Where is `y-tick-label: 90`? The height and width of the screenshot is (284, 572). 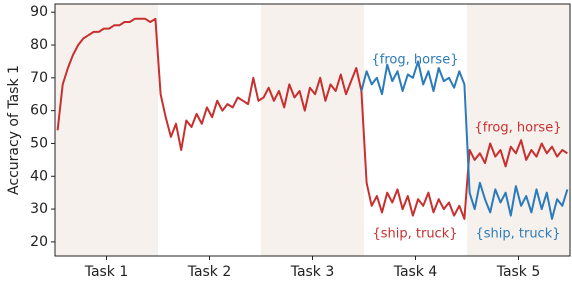
y-tick-label: 90 is located at coordinates (39, 12).